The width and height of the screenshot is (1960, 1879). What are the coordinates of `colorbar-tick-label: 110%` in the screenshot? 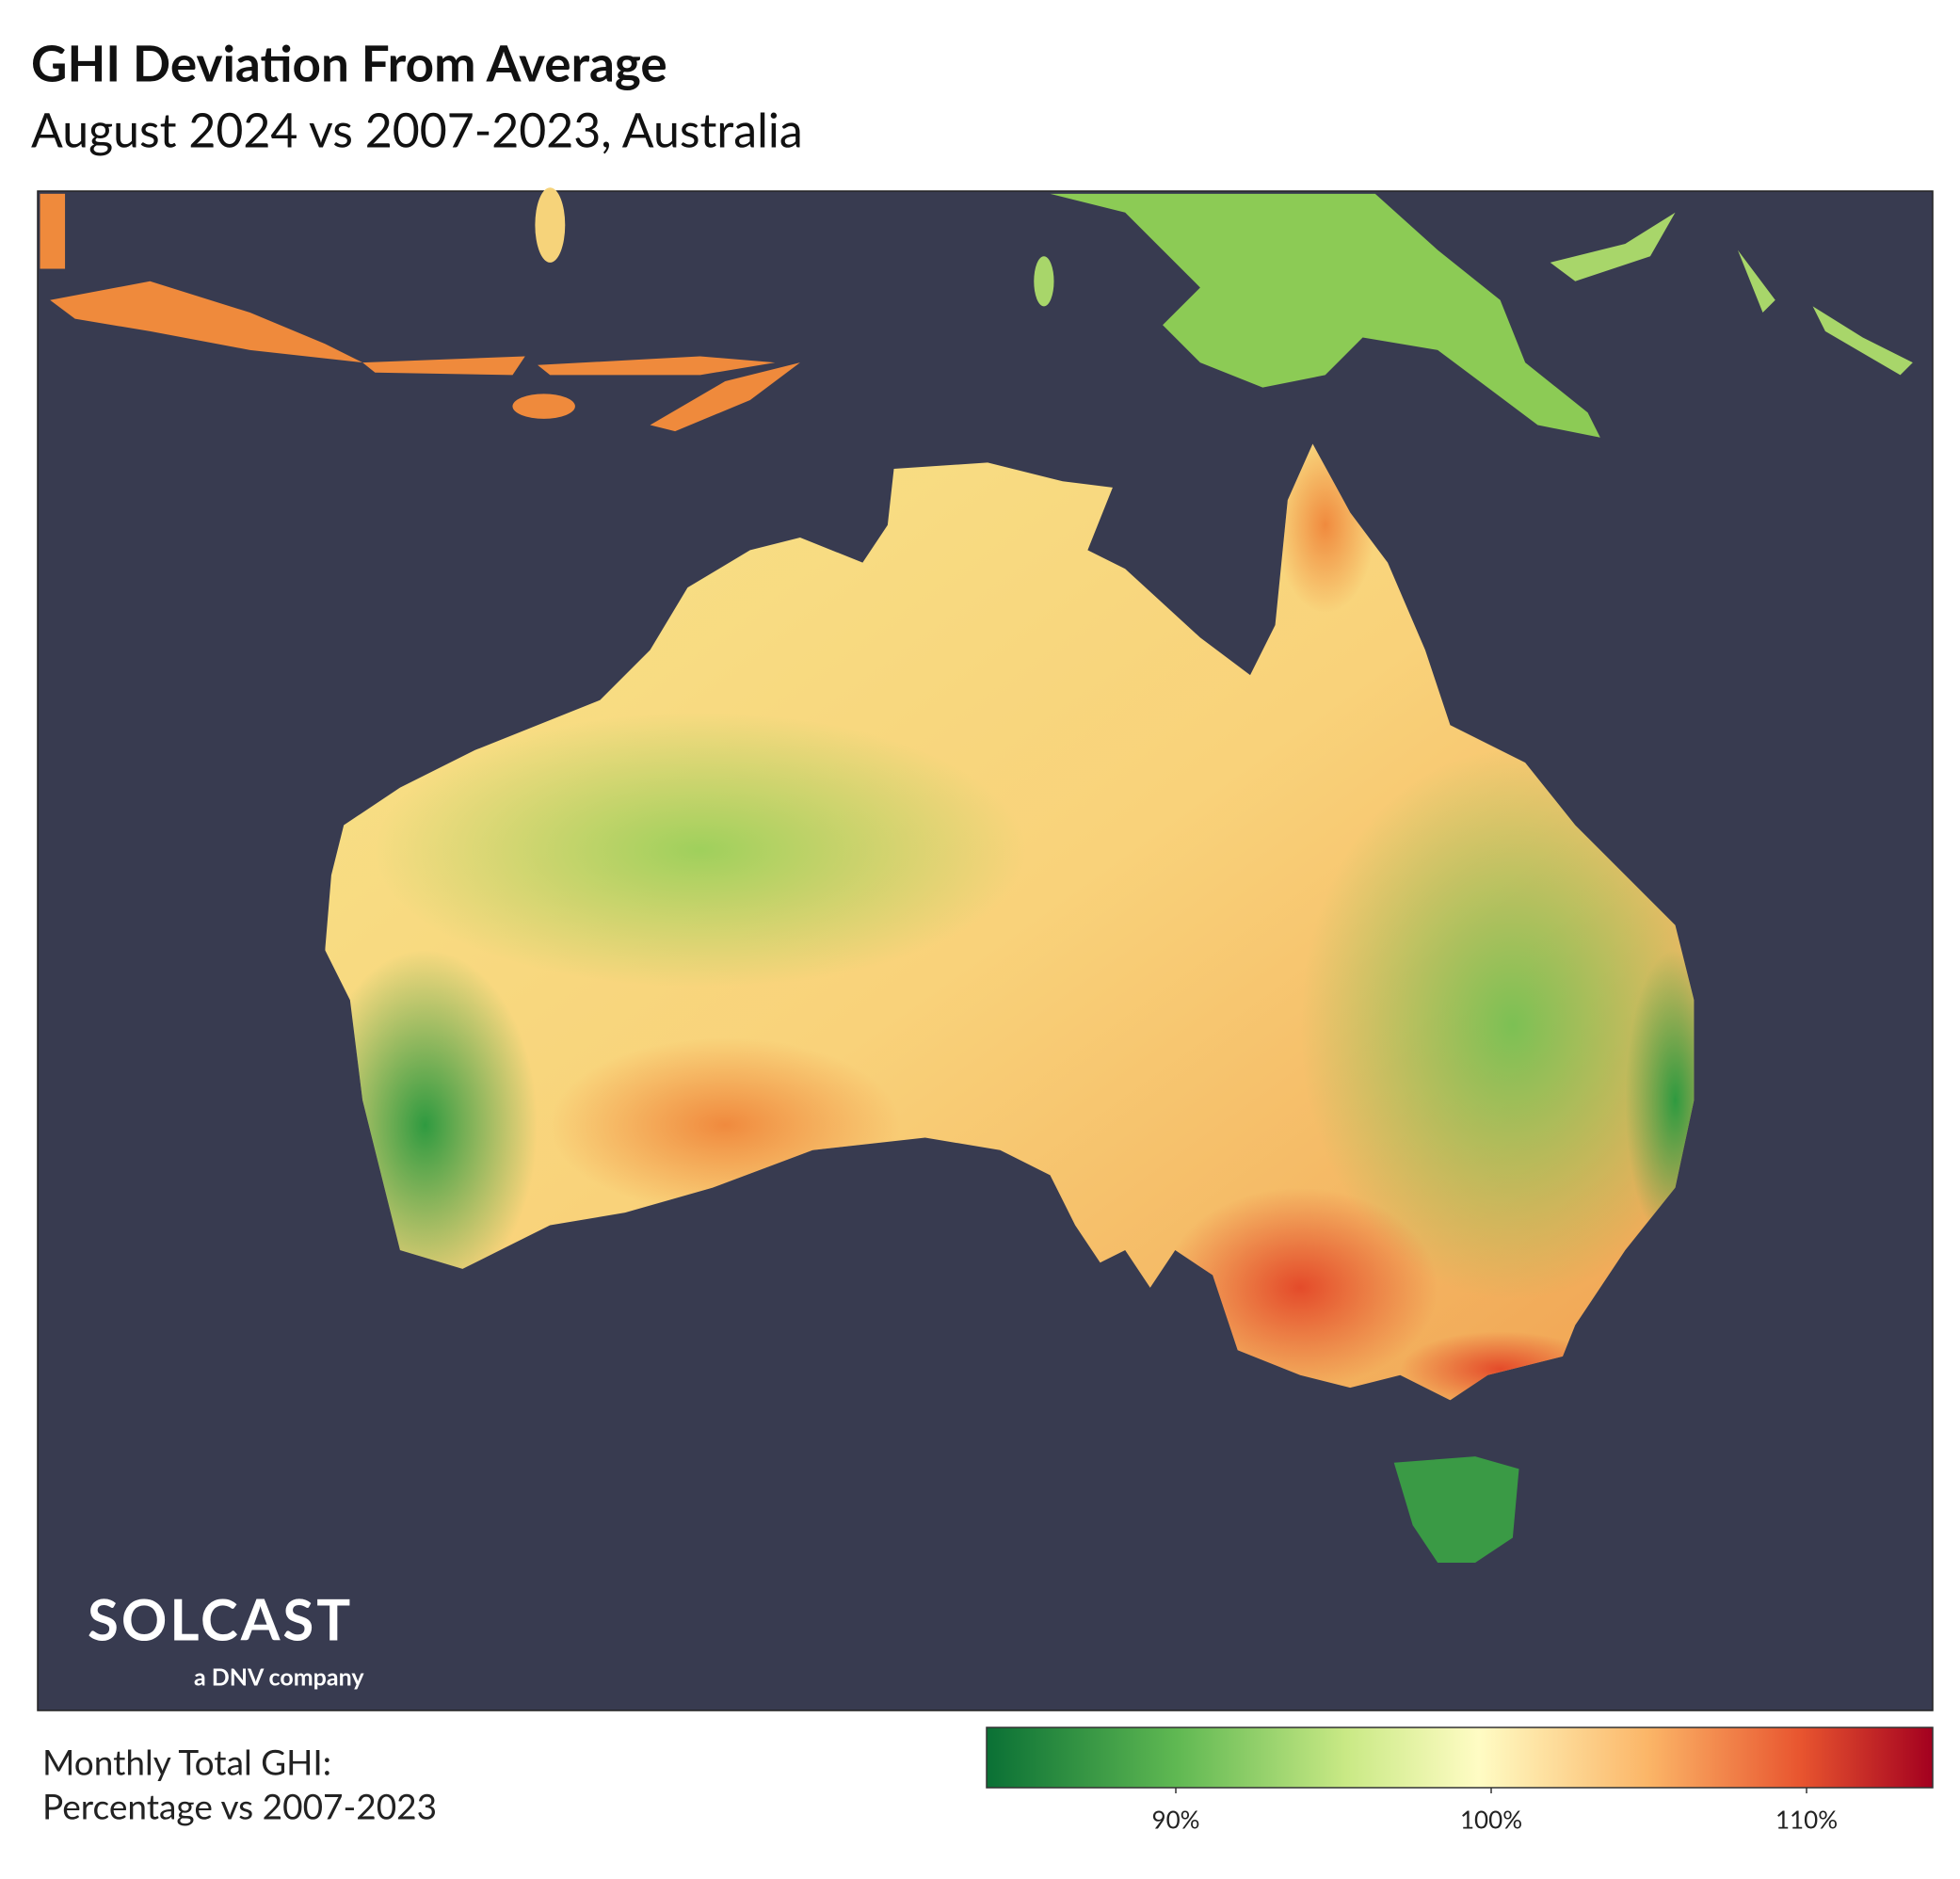 It's located at (1806, 1820).